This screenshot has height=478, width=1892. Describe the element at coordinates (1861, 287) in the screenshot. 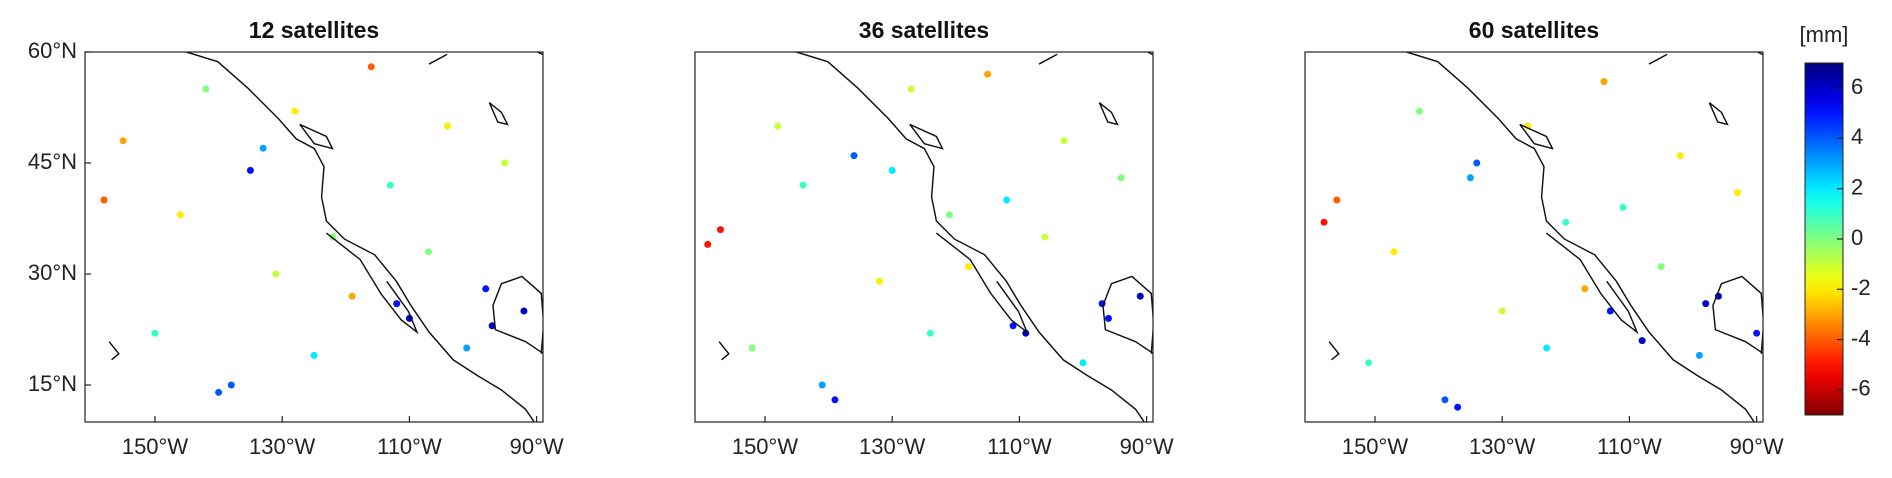

I see `colorbar-tick-label: -2` at that location.